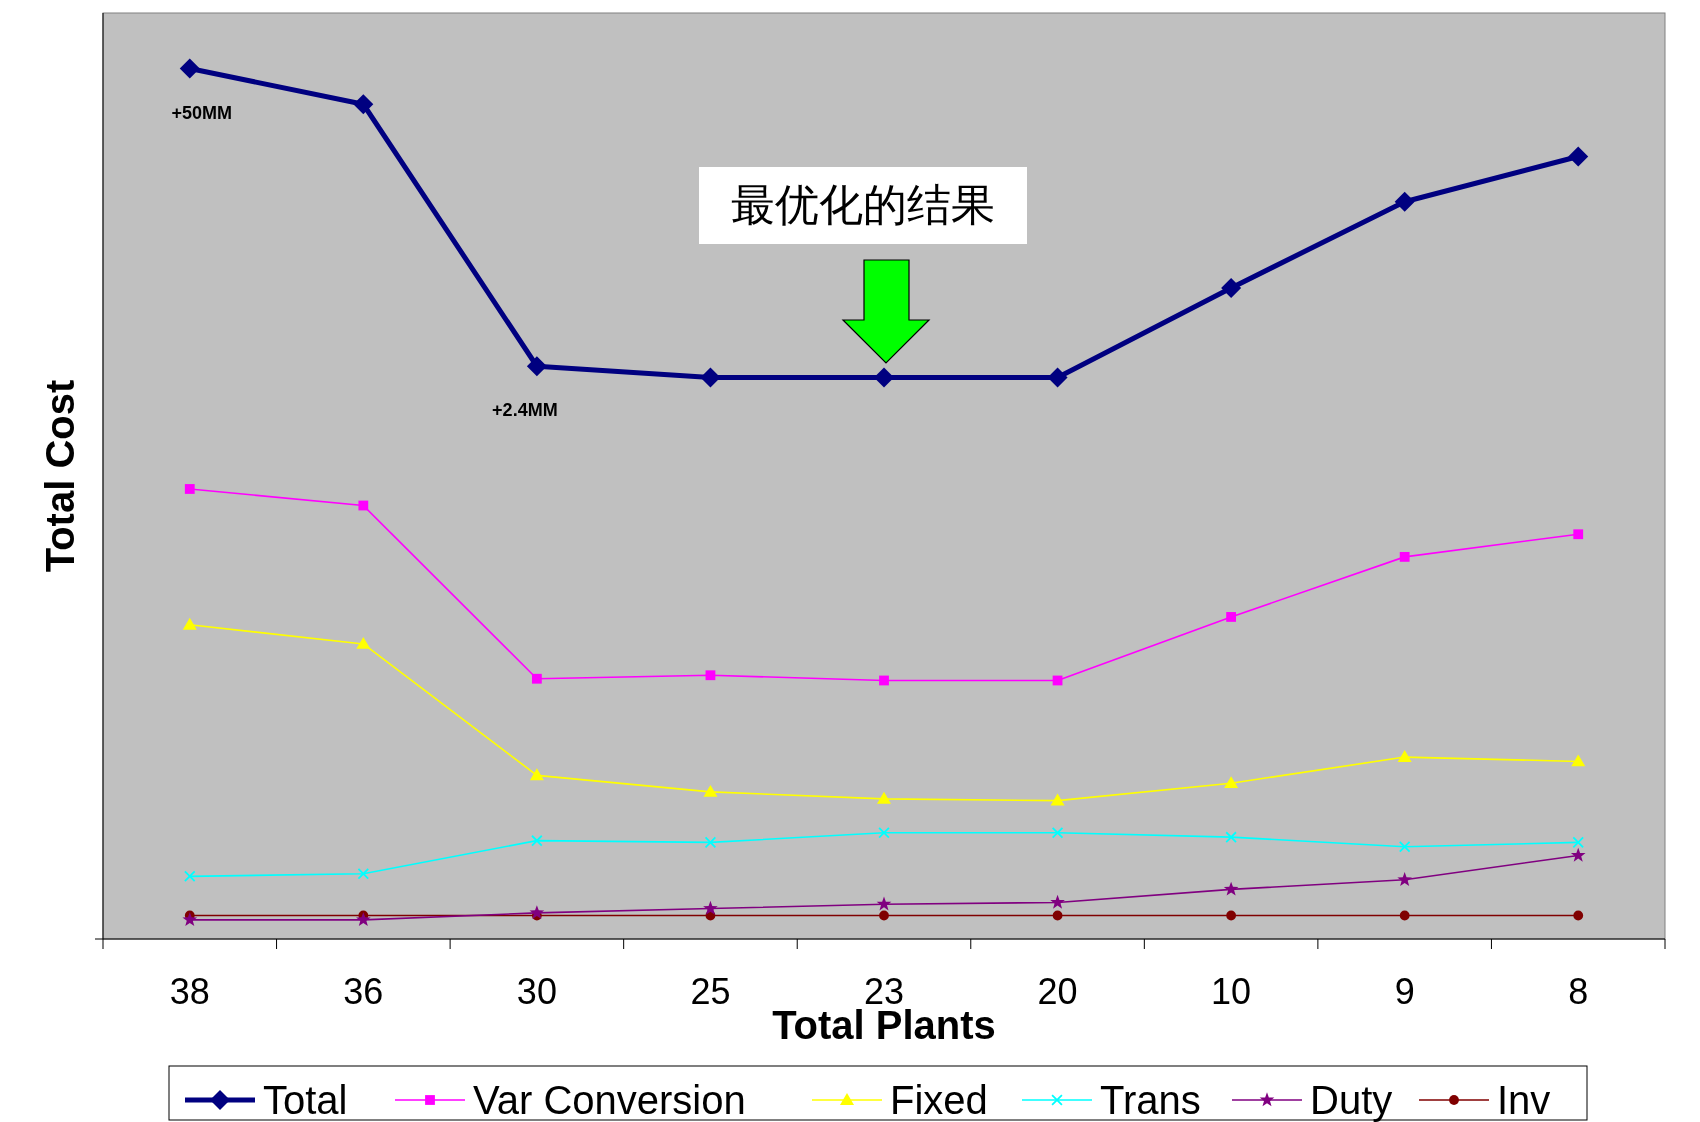 The width and height of the screenshot is (1700, 1122). Describe the element at coordinates (1404, 991) in the screenshot. I see `x-tick-label: 9` at that location.